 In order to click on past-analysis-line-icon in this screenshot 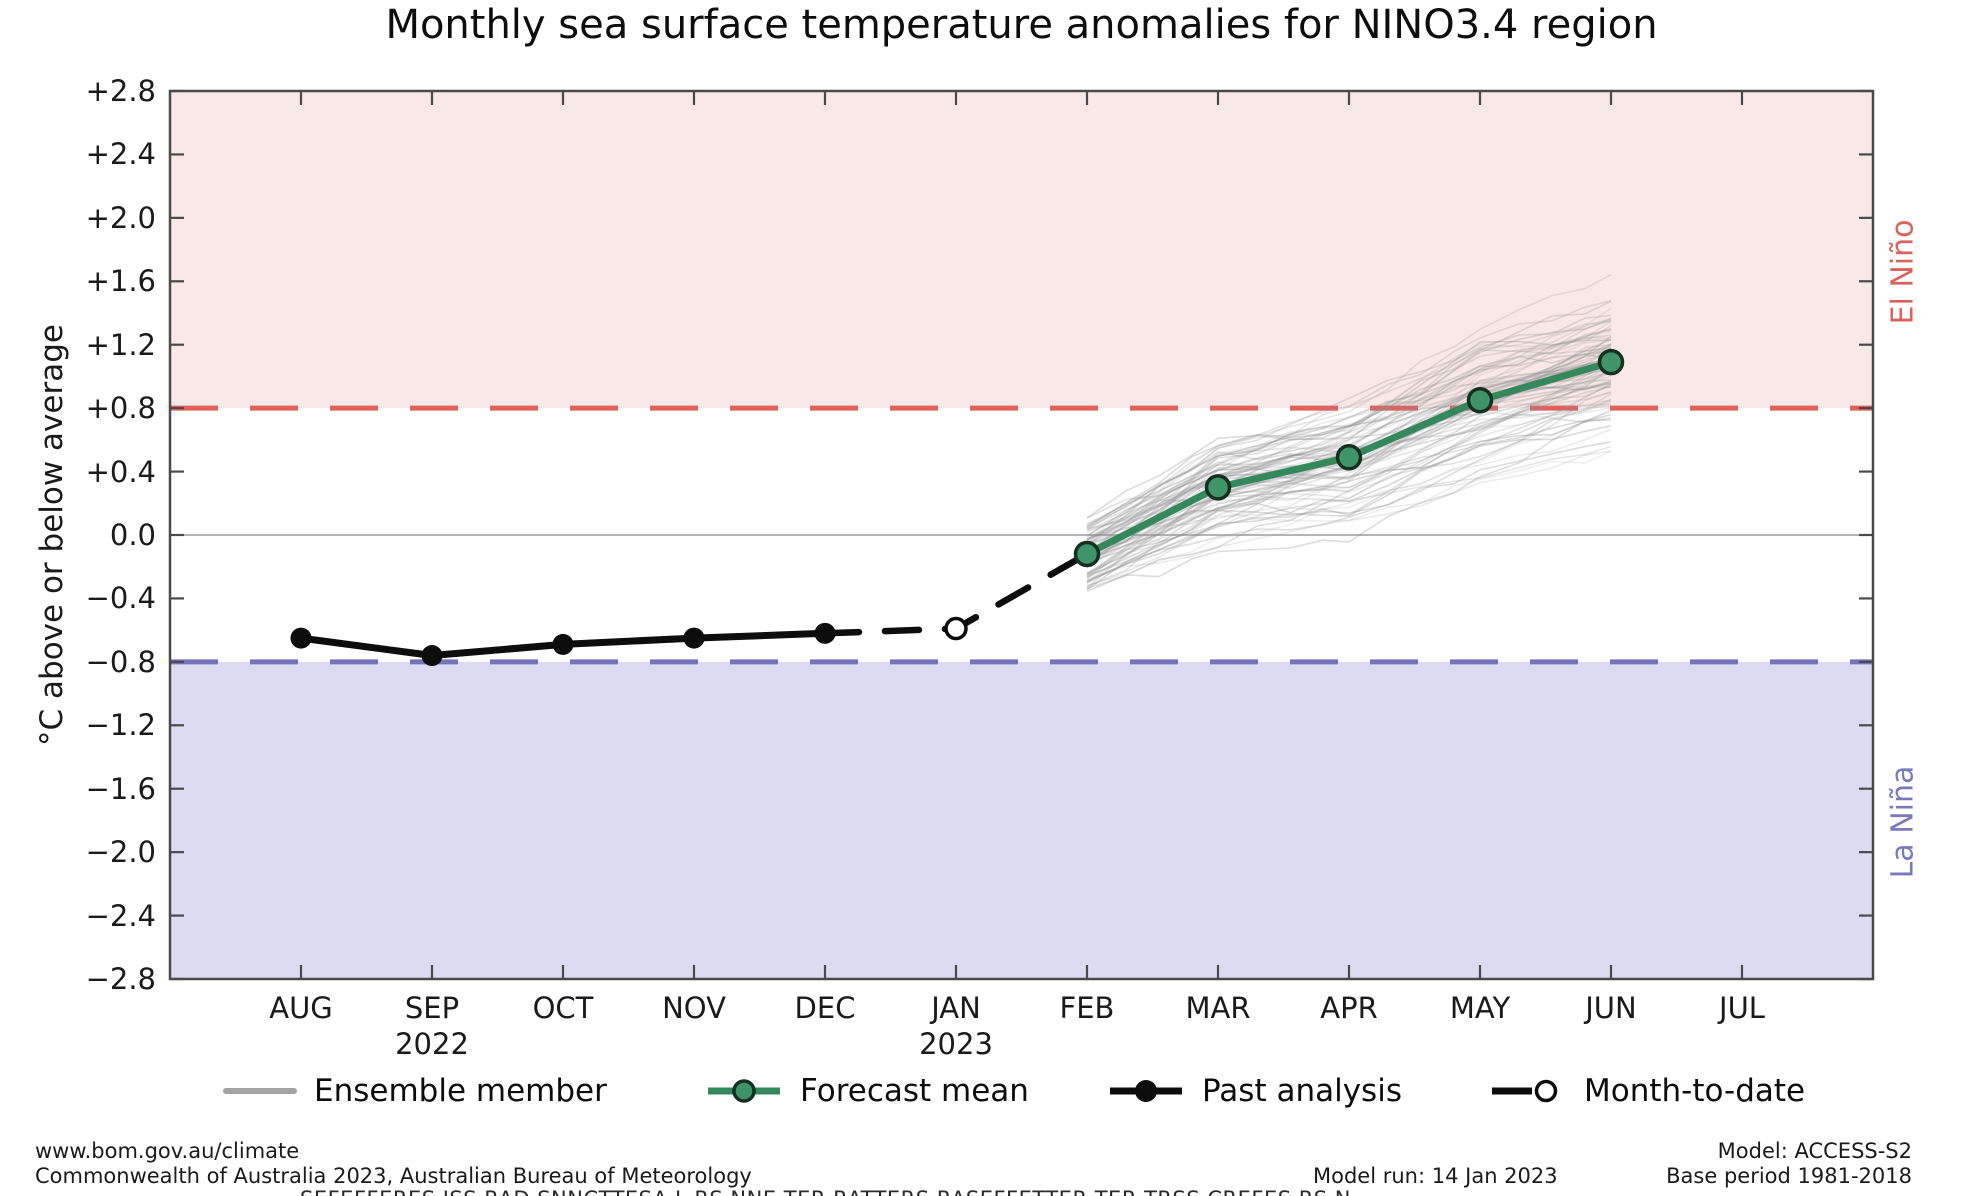, I will do `click(1146, 1091)`.